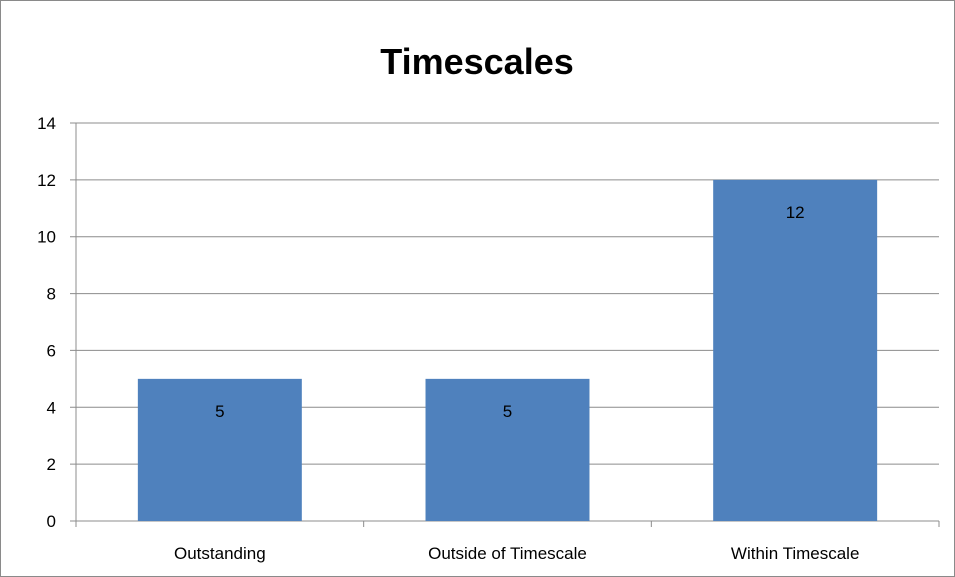 The image size is (955, 577). What do you see at coordinates (46, 237) in the screenshot?
I see `y-tick-label: 10` at bounding box center [46, 237].